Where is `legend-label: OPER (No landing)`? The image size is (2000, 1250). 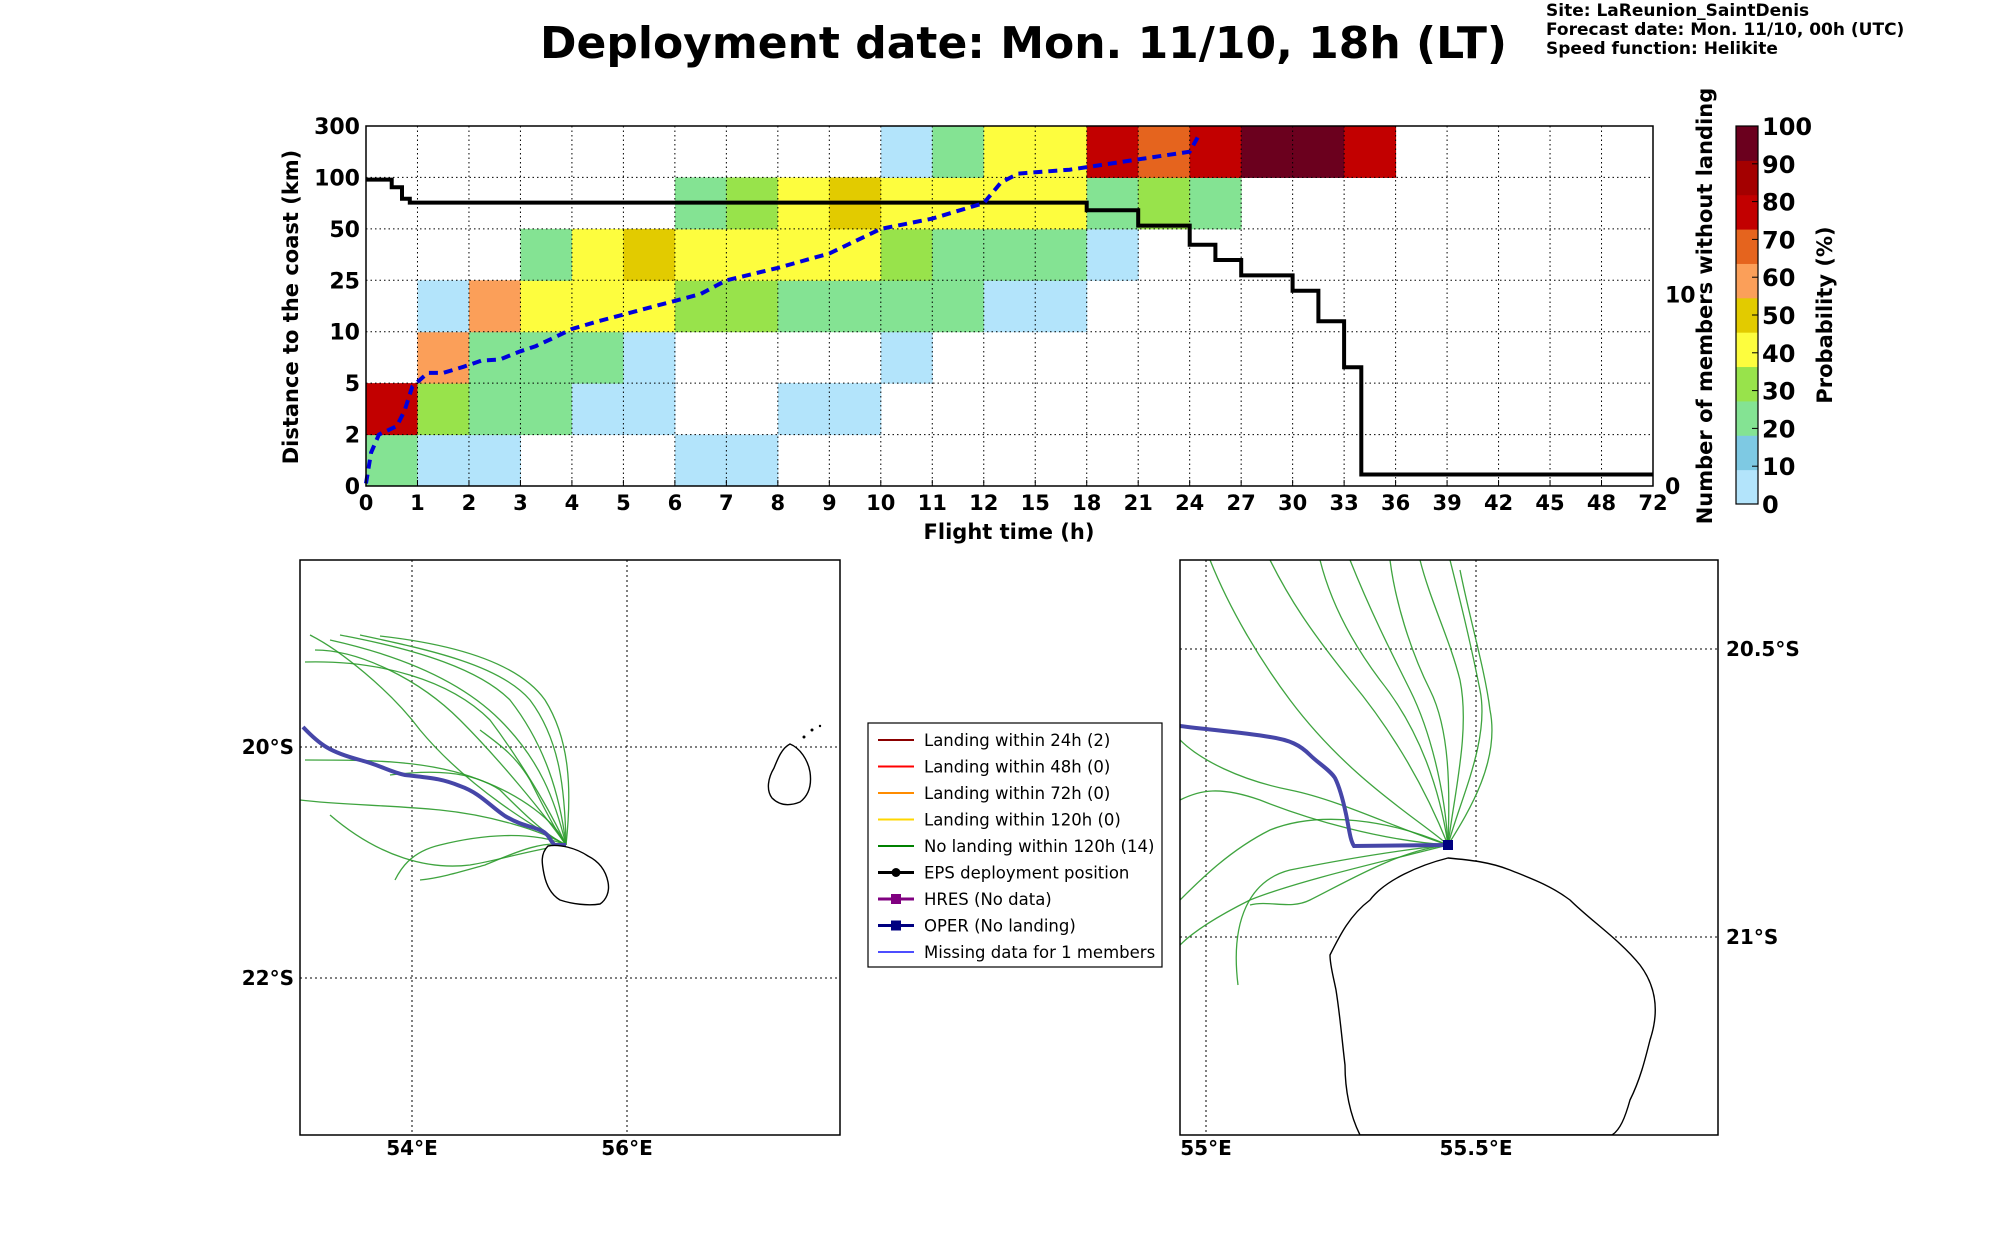 legend-label: OPER (No landing) is located at coordinates (1000, 926).